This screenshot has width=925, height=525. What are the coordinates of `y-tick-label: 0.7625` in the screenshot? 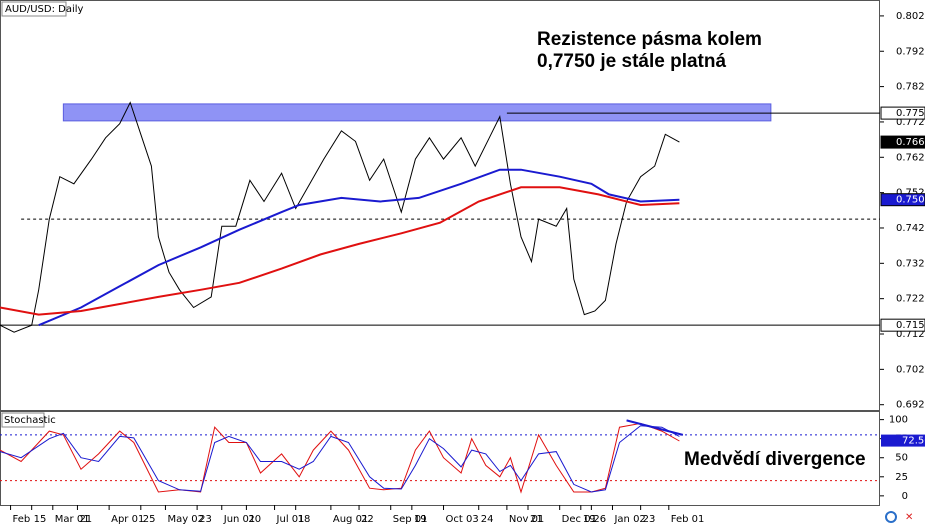 It's located at (910, 157).